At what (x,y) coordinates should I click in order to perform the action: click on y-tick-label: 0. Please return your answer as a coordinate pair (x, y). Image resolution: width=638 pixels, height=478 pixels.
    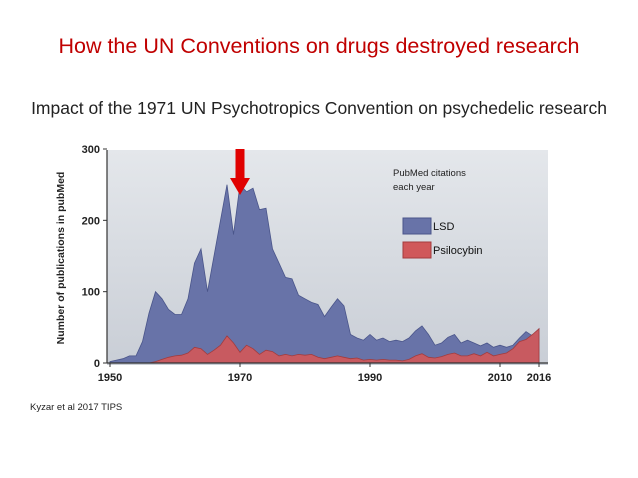
    Looking at the image, I should click on (97, 364).